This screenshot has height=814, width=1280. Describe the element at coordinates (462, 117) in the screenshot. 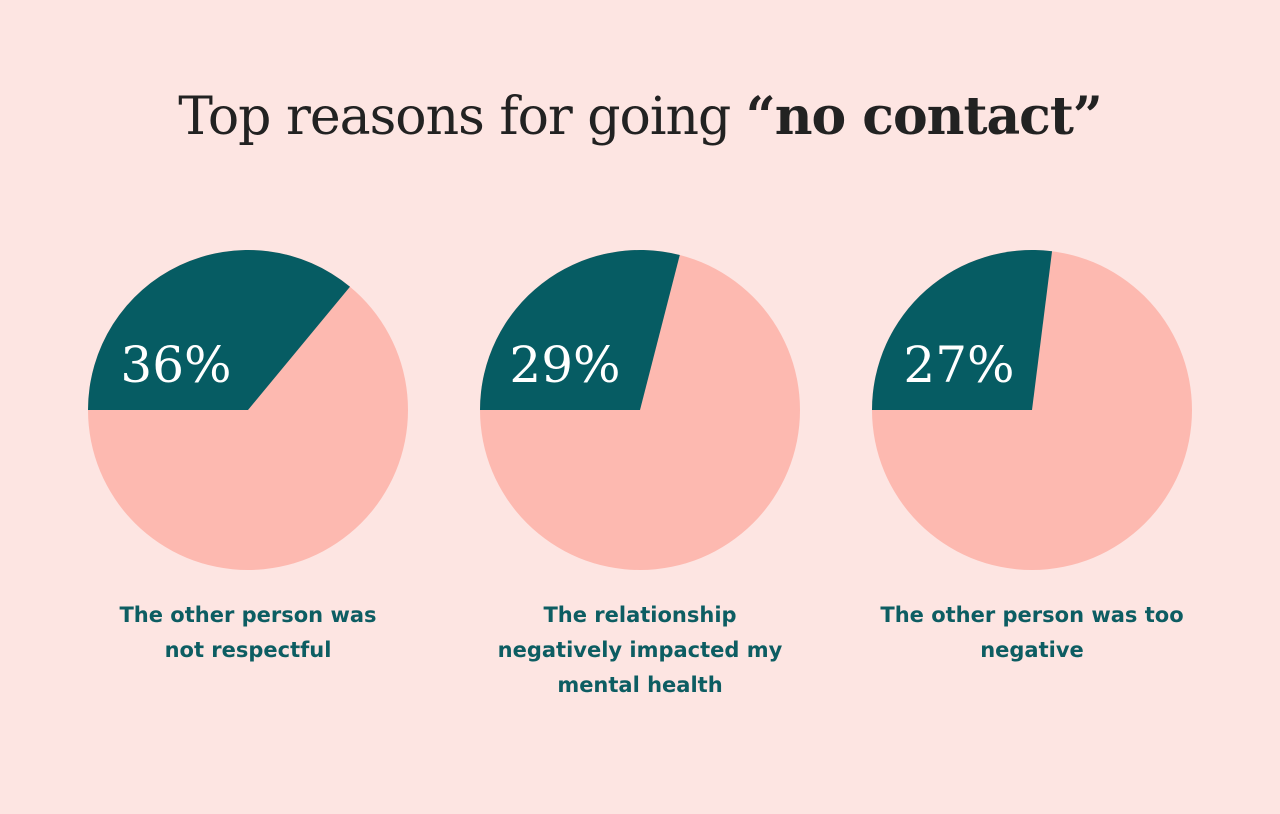

I see `title-prefix: Top reasons for going` at that location.